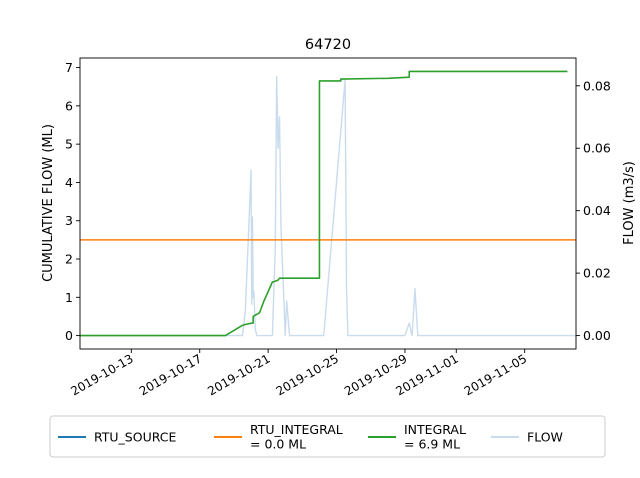 This screenshot has width=640, height=478. Describe the element at coordinates (597, 210) in the screenshot. I see `y-right-tick-label: 0.04` at that location.